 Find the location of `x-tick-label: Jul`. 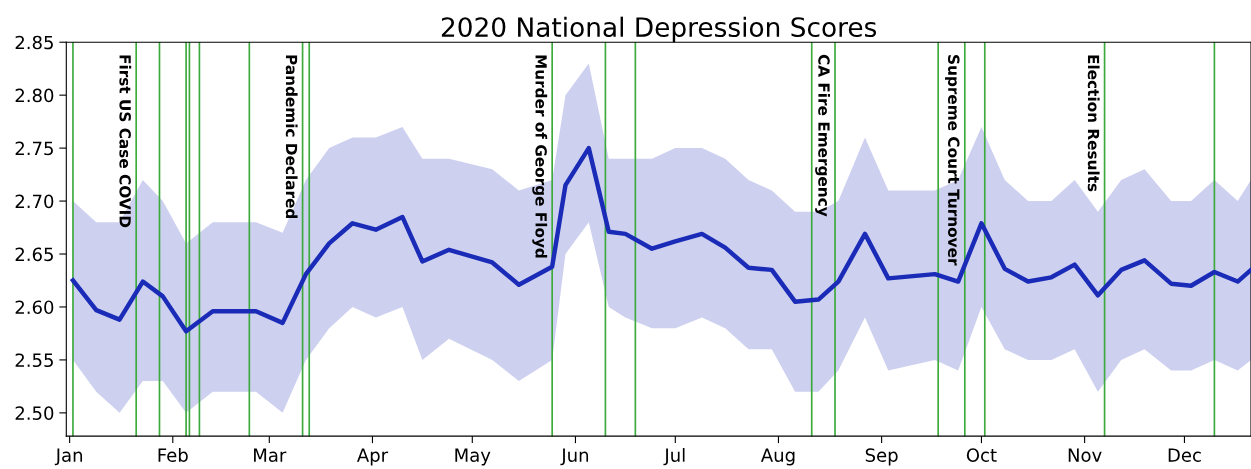

x-tick-label: Jul is located at coordinates (674, 456).